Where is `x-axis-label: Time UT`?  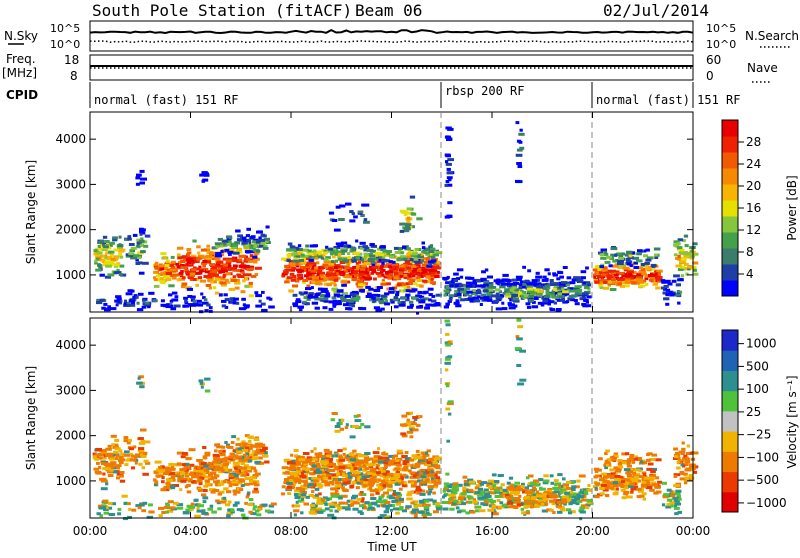 x-axis-label: Time UT is located at coordinates (391, 547).